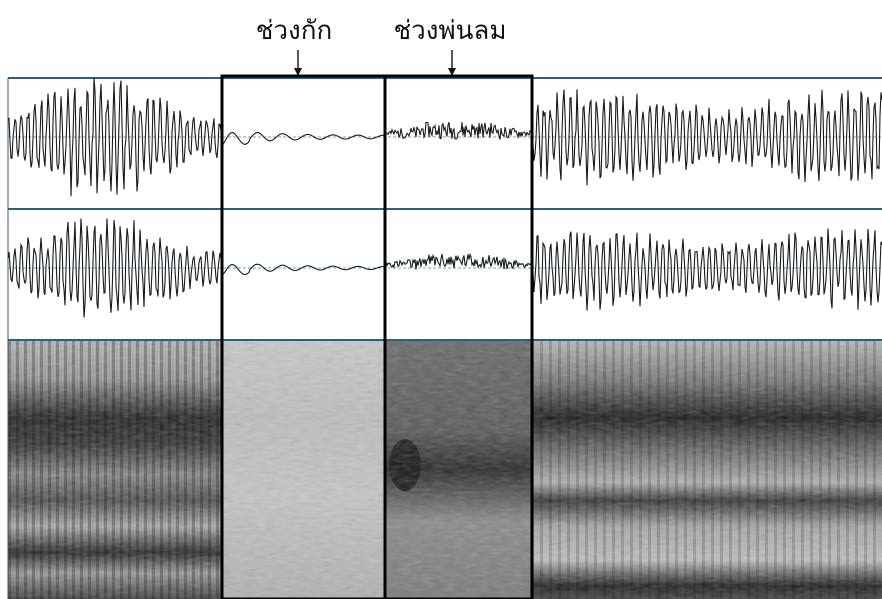 The height and width of the screenshot is (599, 882). Describe the element at coordinates (452, 63) in the screenshot. I see `aspiration-arrow` at that location.